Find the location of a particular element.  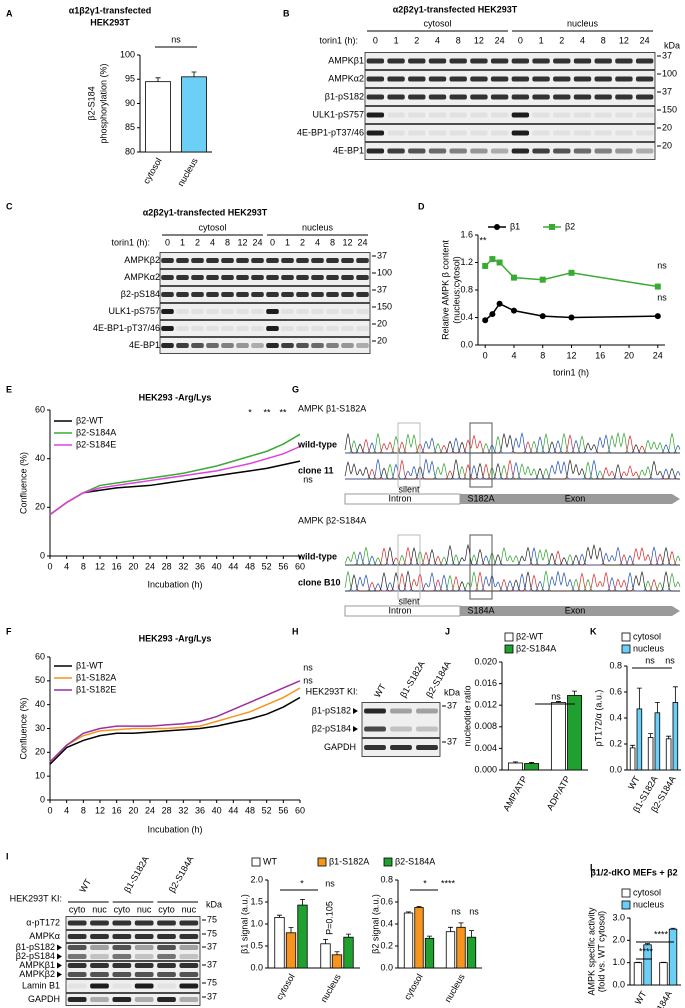

legend-swatch is located at coordinates (388, 862).